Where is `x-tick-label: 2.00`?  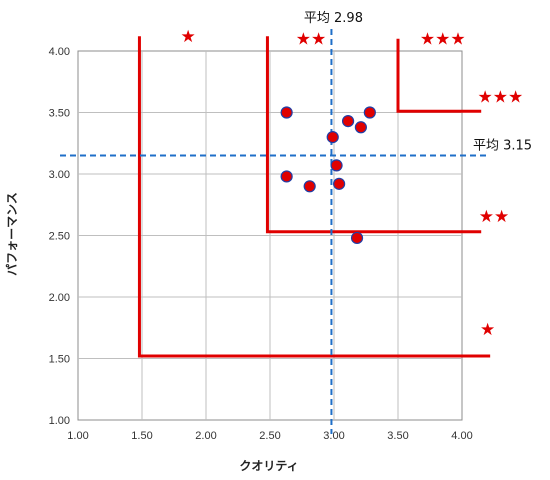
x-tick-label: 2.00 is located at coordinates (205, 436).